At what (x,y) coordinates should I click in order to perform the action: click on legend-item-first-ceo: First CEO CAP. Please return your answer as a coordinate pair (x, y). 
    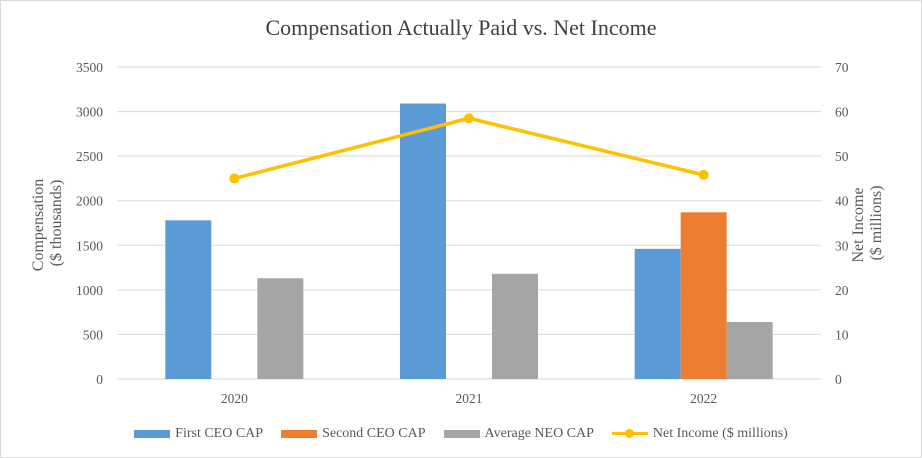
    Looking at the image, I should click on (198, 434).